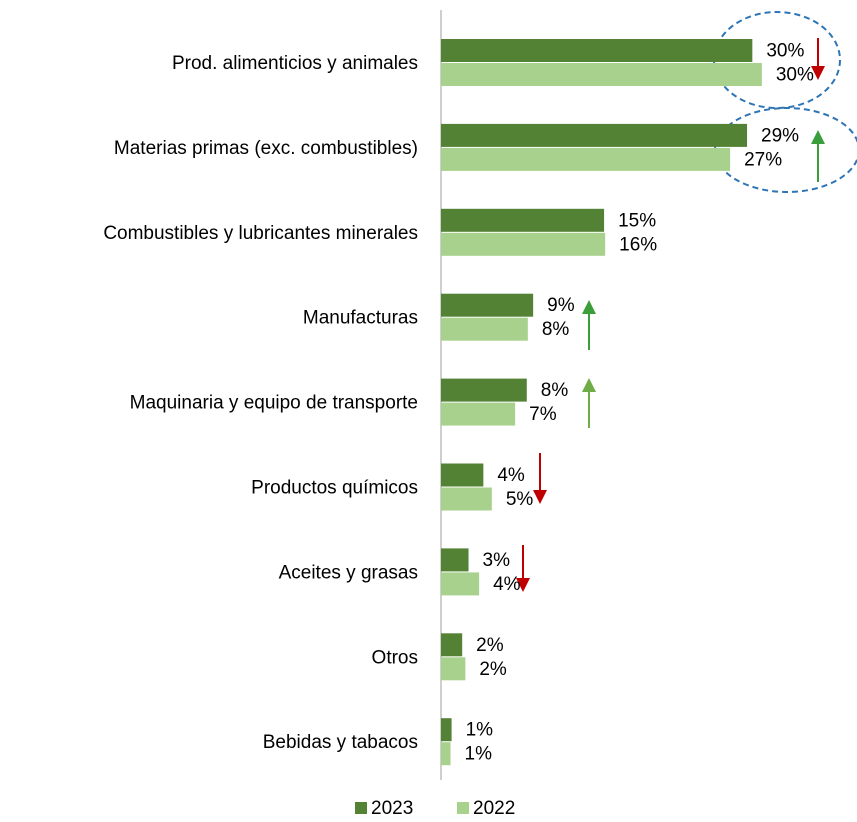  Describe the element at coordinates (637, 220) in the screenshot. I see `value-label: 15%` at that location.